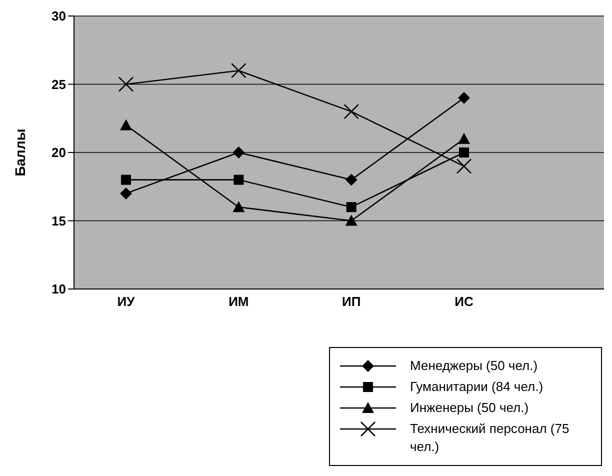 The width and height of the screenshot is (612, 476). What do you see at coordinates (351, 302) in the screenshot?
I see `x-tick-label: ИП` at bounding box center [351, 302].